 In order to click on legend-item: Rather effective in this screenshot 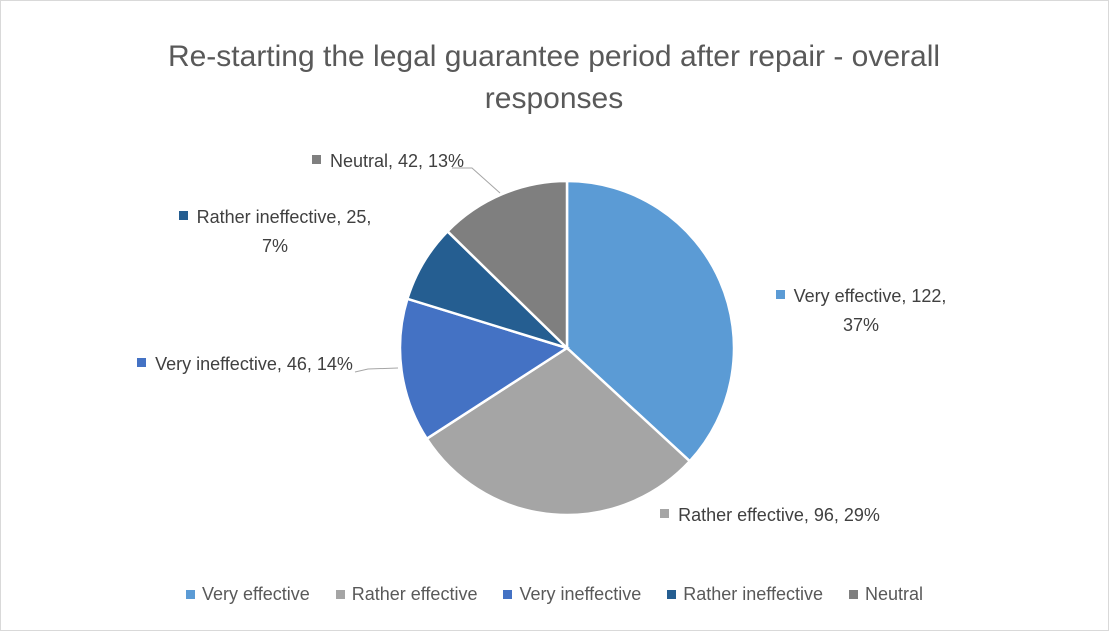, I will do `click(406, 594)`.